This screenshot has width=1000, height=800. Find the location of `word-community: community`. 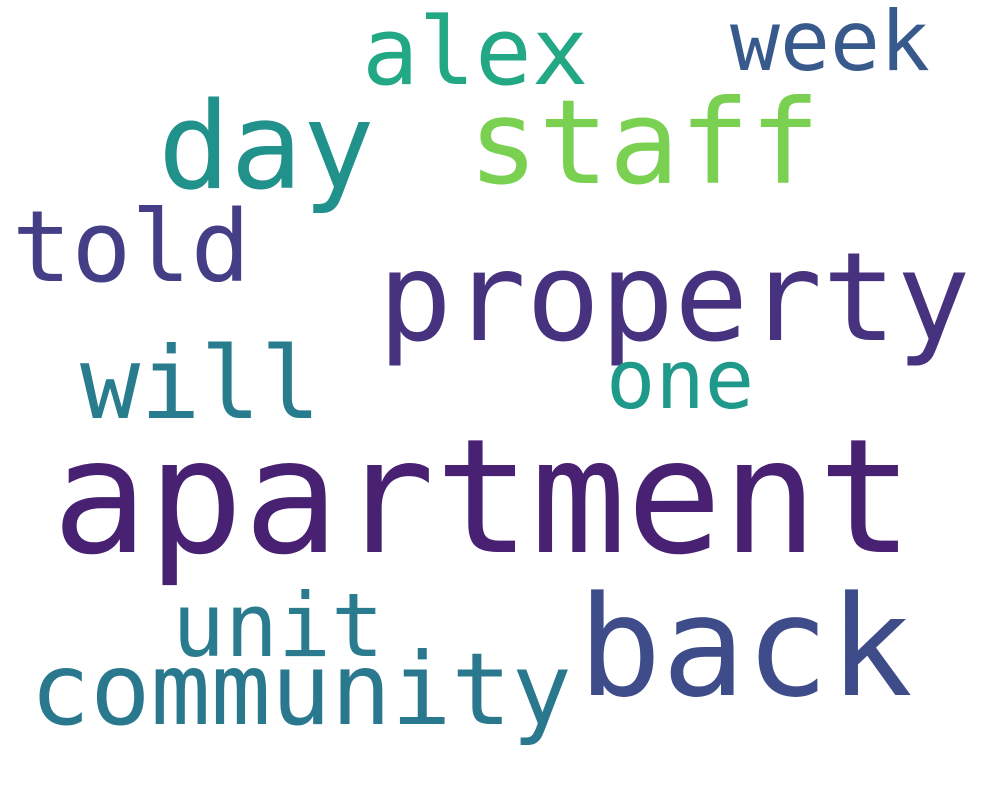

word-community: community is located at coordinates (301, 689).